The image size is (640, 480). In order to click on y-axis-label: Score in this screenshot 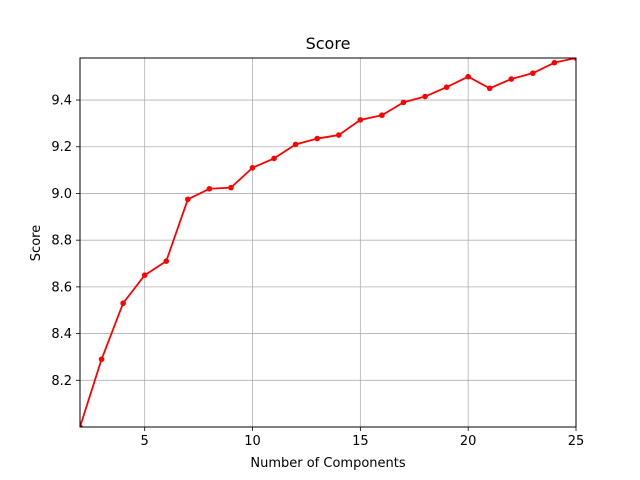, I will do `click(36, 243)`.